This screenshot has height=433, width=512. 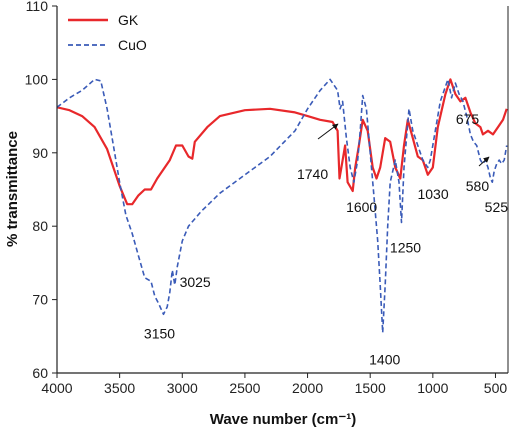 What do you see at coordinates (12, 189) in the screenshot?
I see `y-axis-title: % transmittance` at bounding box center [12, 189].